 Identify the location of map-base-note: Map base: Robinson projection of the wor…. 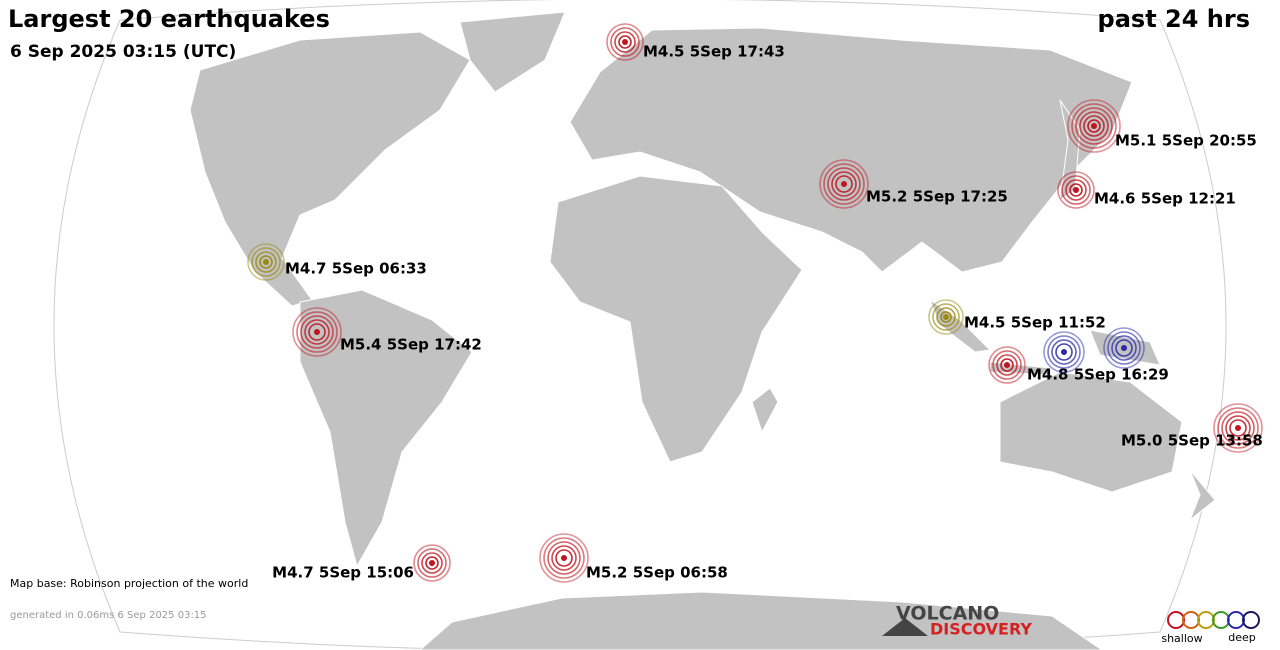
(129, 583).